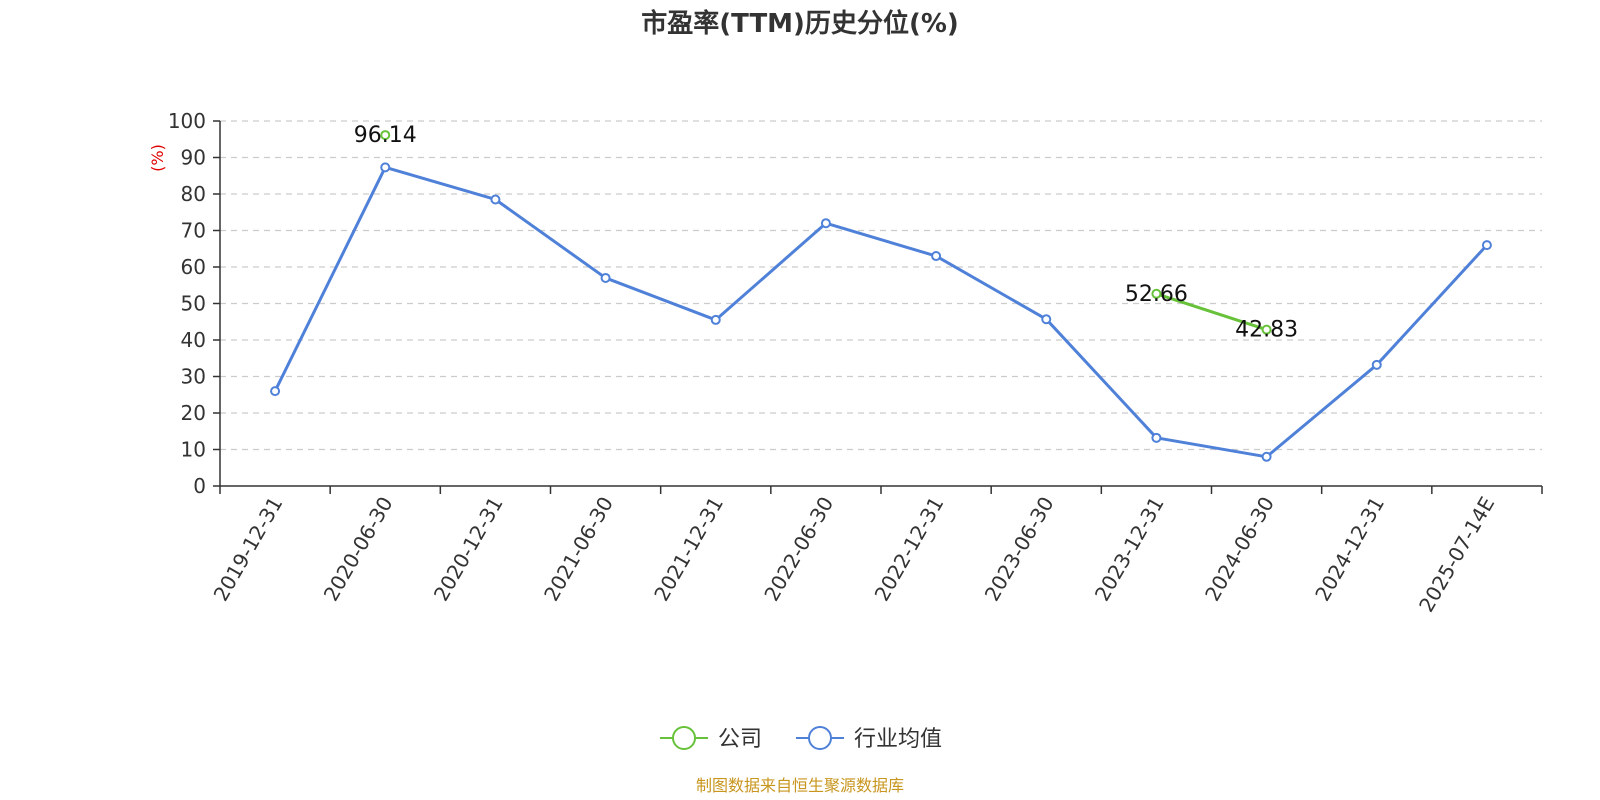 Image resolution: width=1600 pixels, height=800 pixels. What do you see at coordinates (1349, 549) in the screenshot?
I see `x-tick-label: 2024-12-31` at bounding box center [1349, 549].